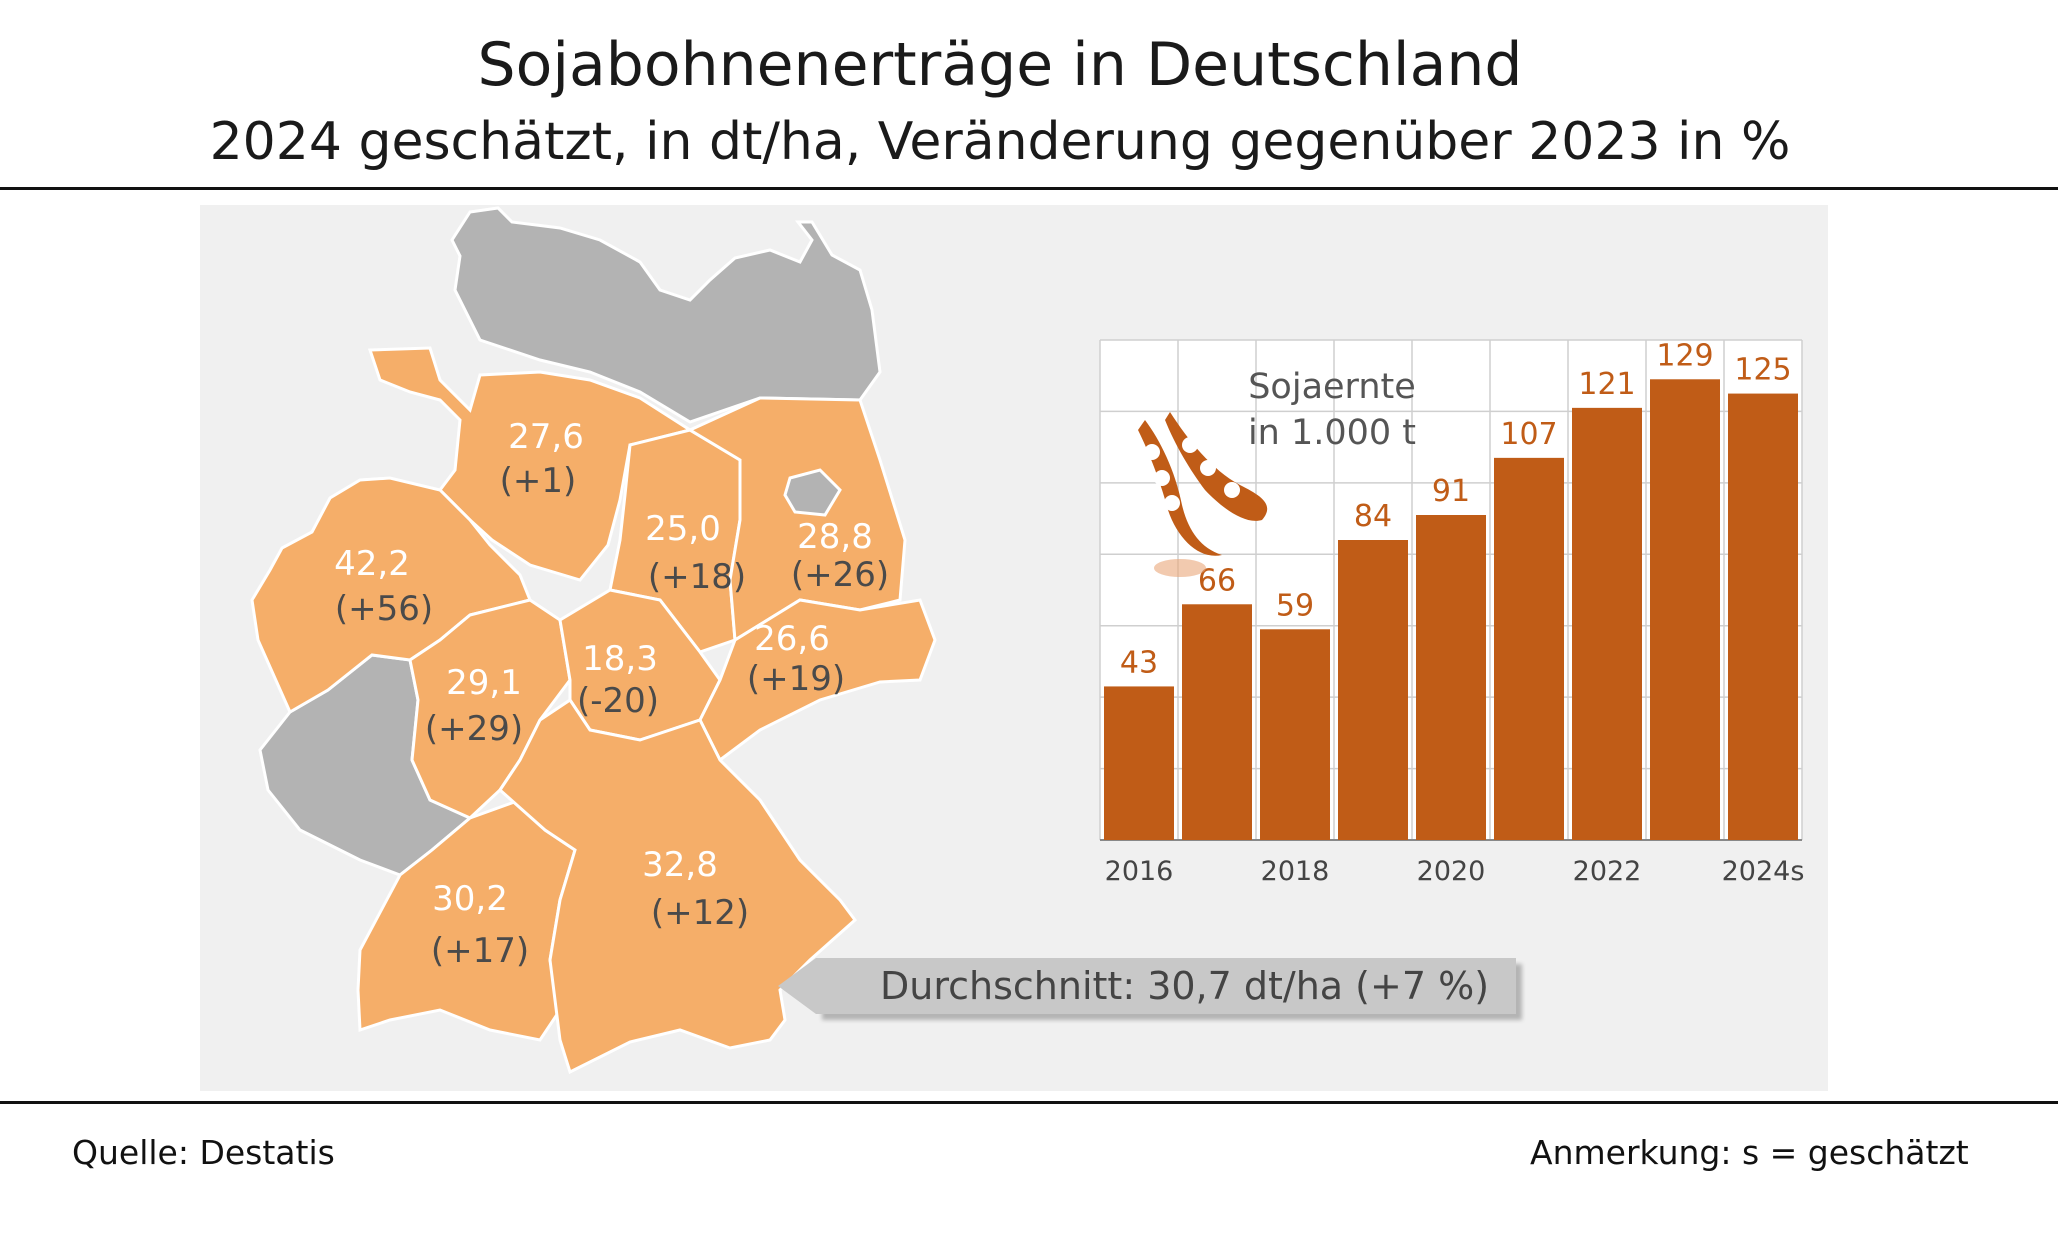  What do you see at coordinates (1763, 616) in the screenshot?
I see `chart-bar-2024s` at bounding box center [1763, 616].